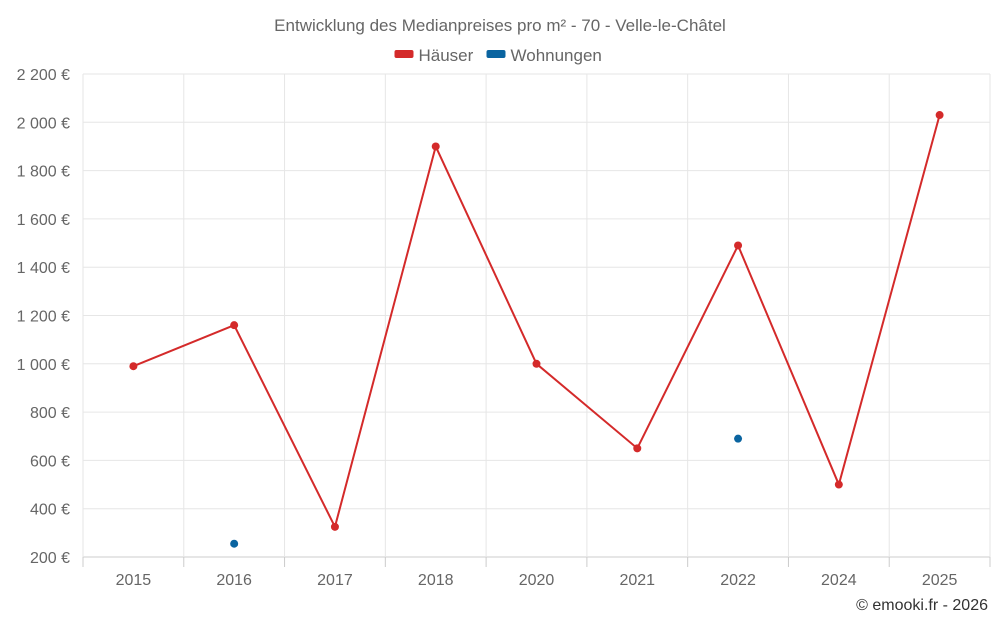 This screenshot has height=630, width=1000. I want to click on legend-label: Wohnungen, so click(556, 55).